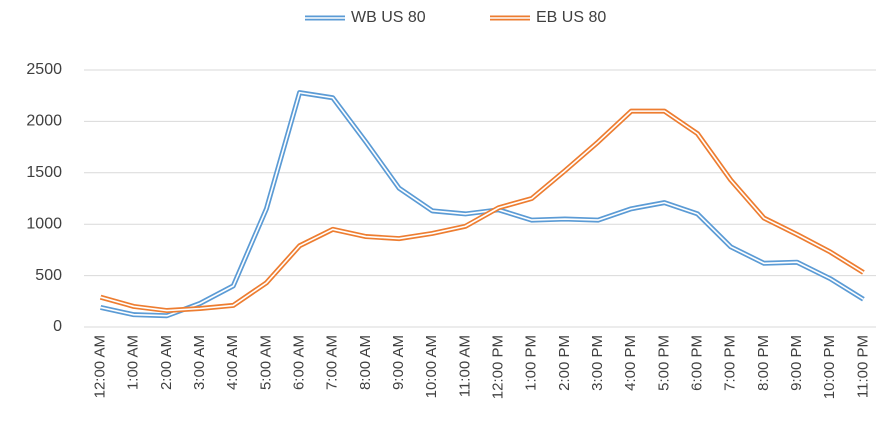 The height and width of the screenshot is (435, 880). I want to click on x-tick-label: 3:00 AM, so click(199, 362).